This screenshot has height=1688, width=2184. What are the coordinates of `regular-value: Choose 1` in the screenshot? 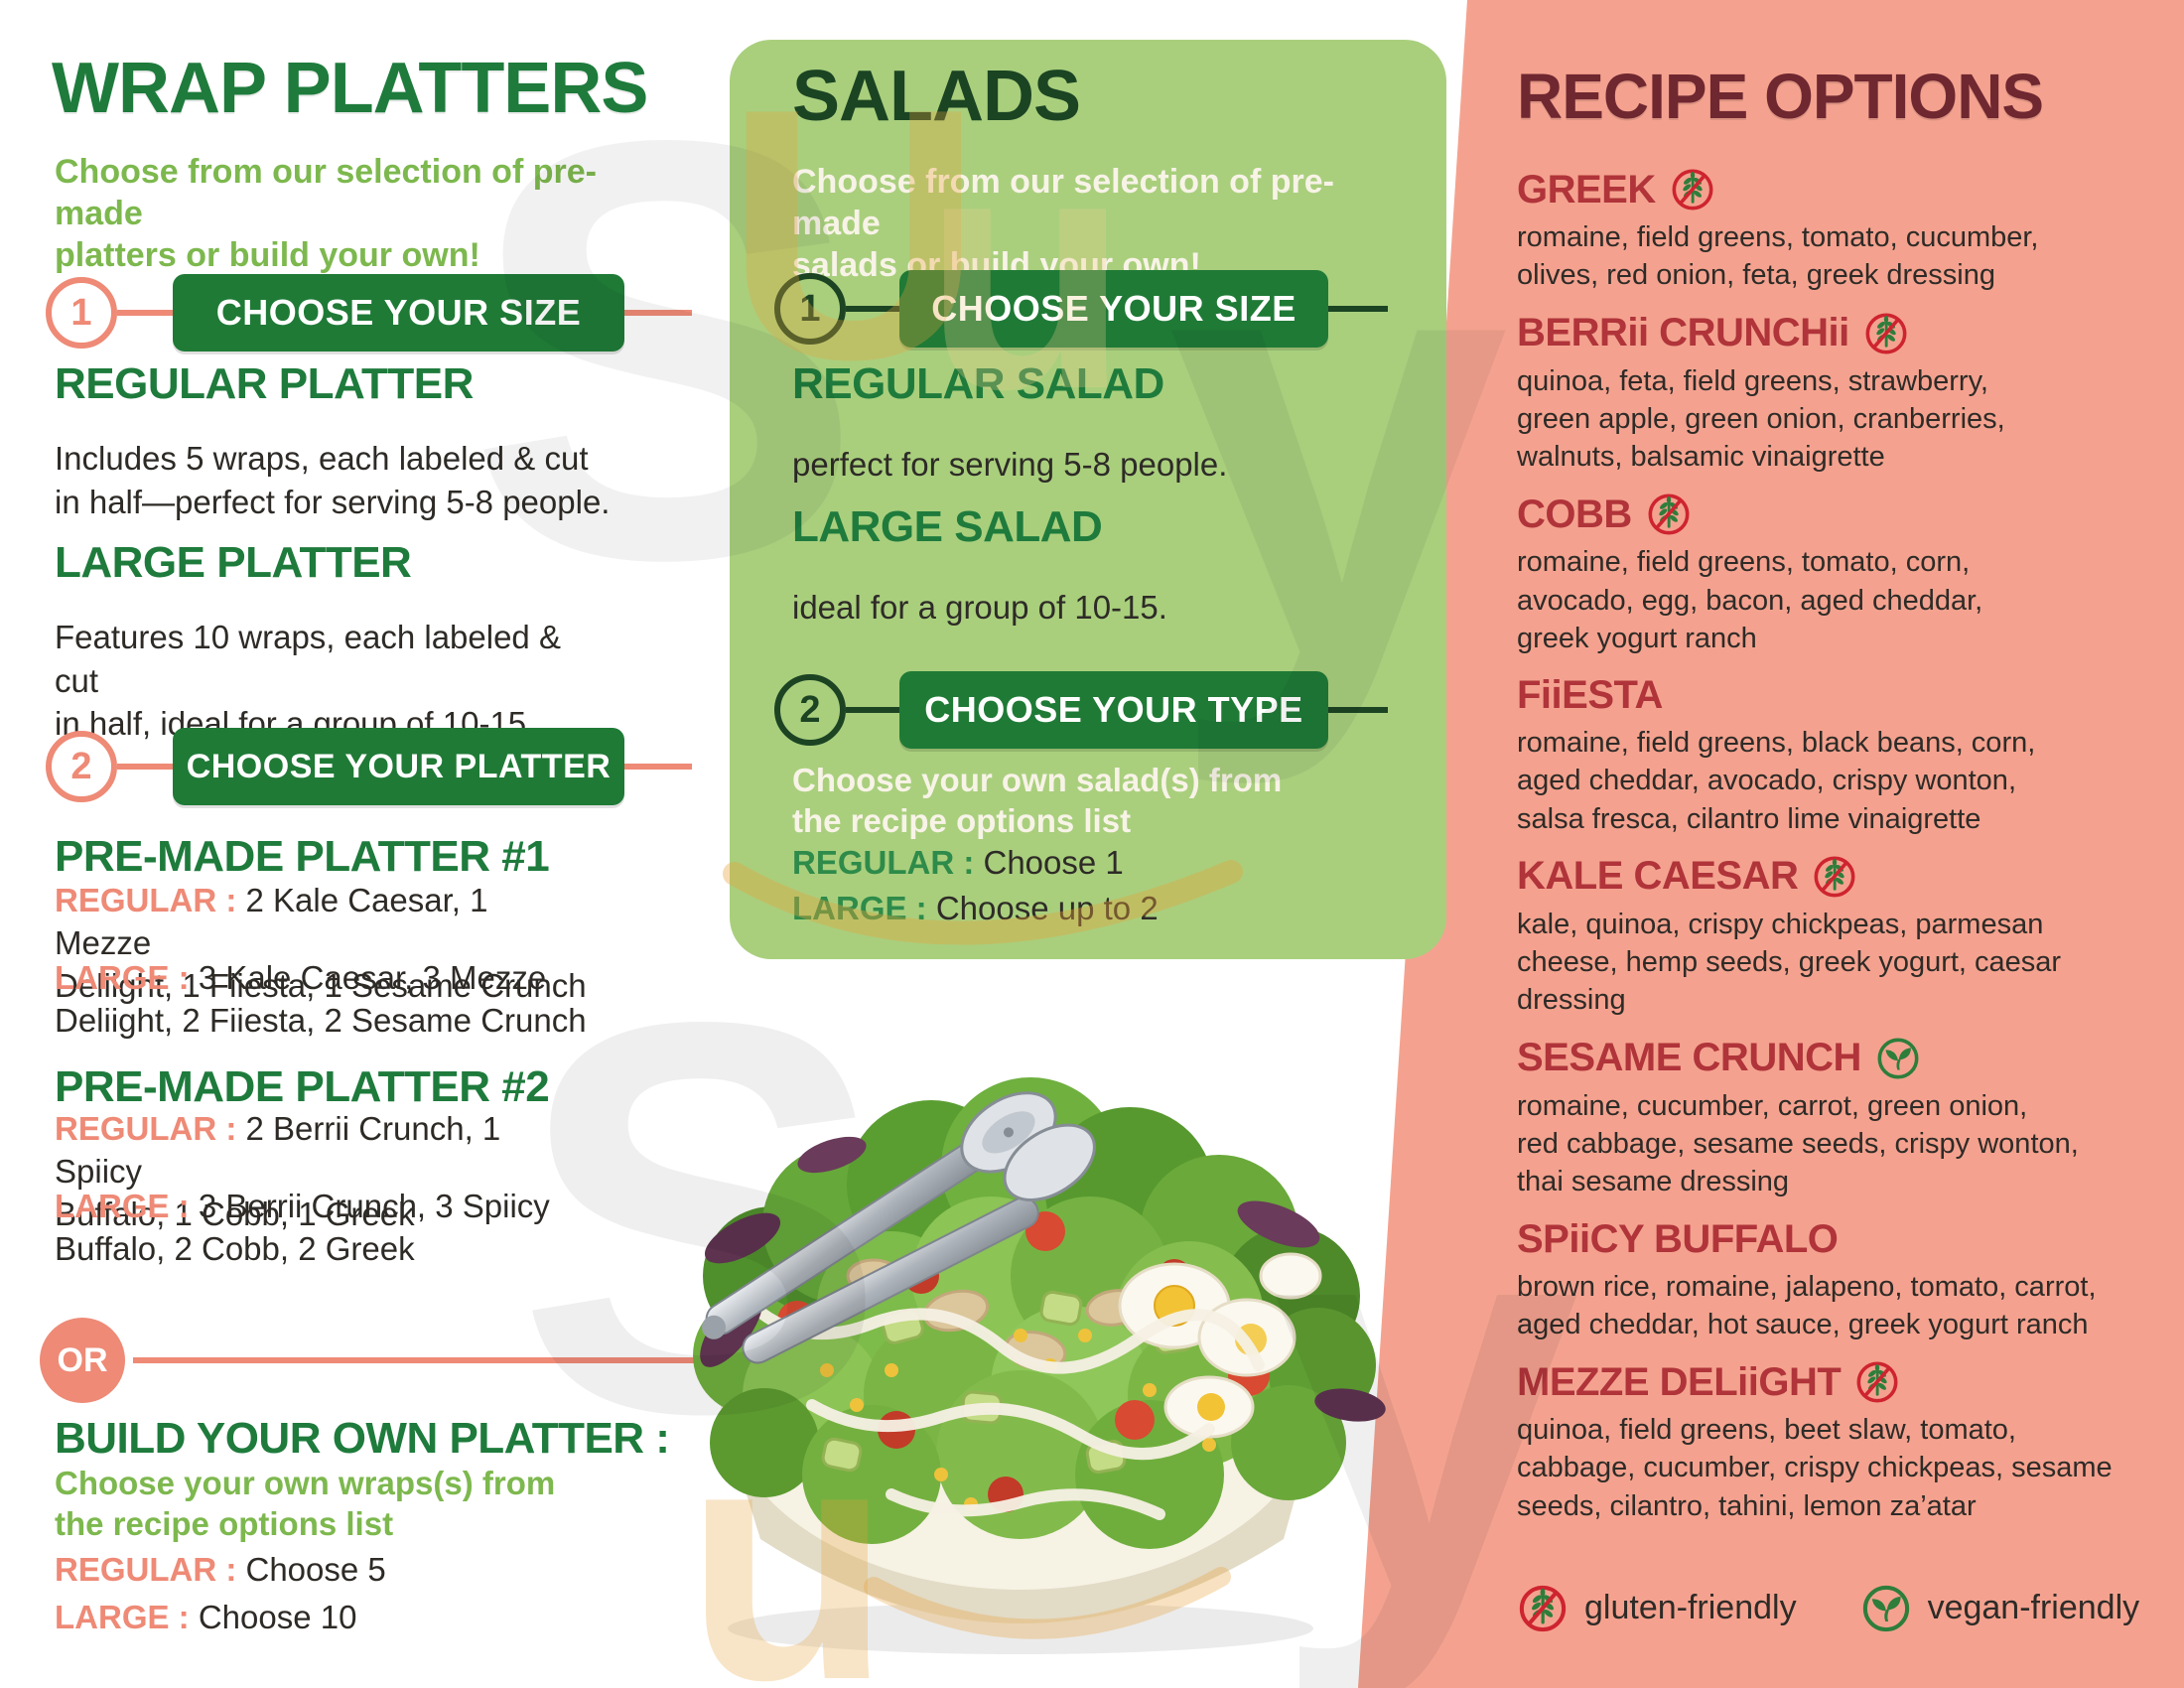 It's located at (1053, 862).